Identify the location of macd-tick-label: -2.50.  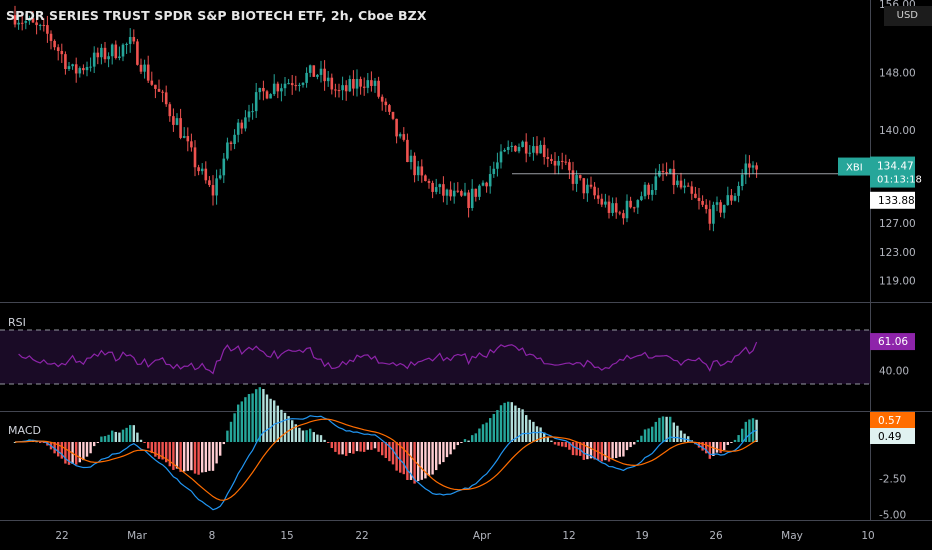
(892, 479).